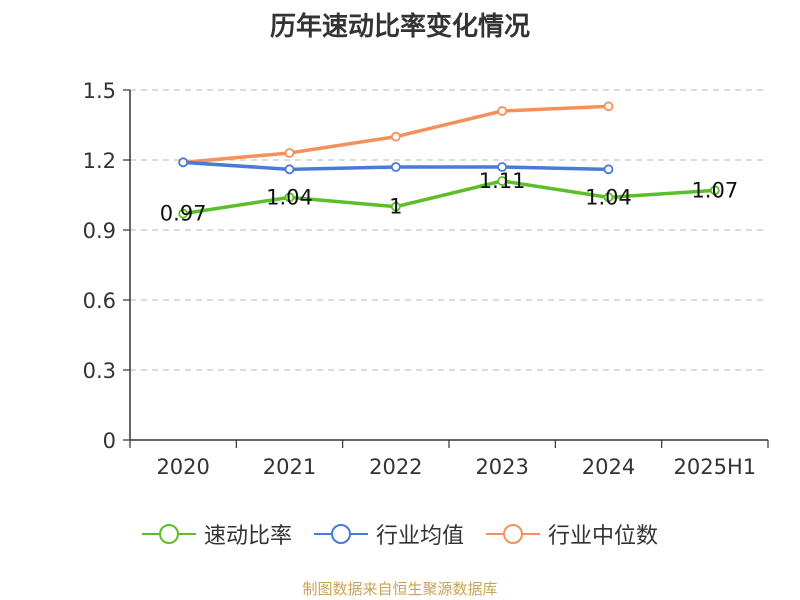  I want to click on legend-label-quick-ratio: 速动比率, so click(247, 536).